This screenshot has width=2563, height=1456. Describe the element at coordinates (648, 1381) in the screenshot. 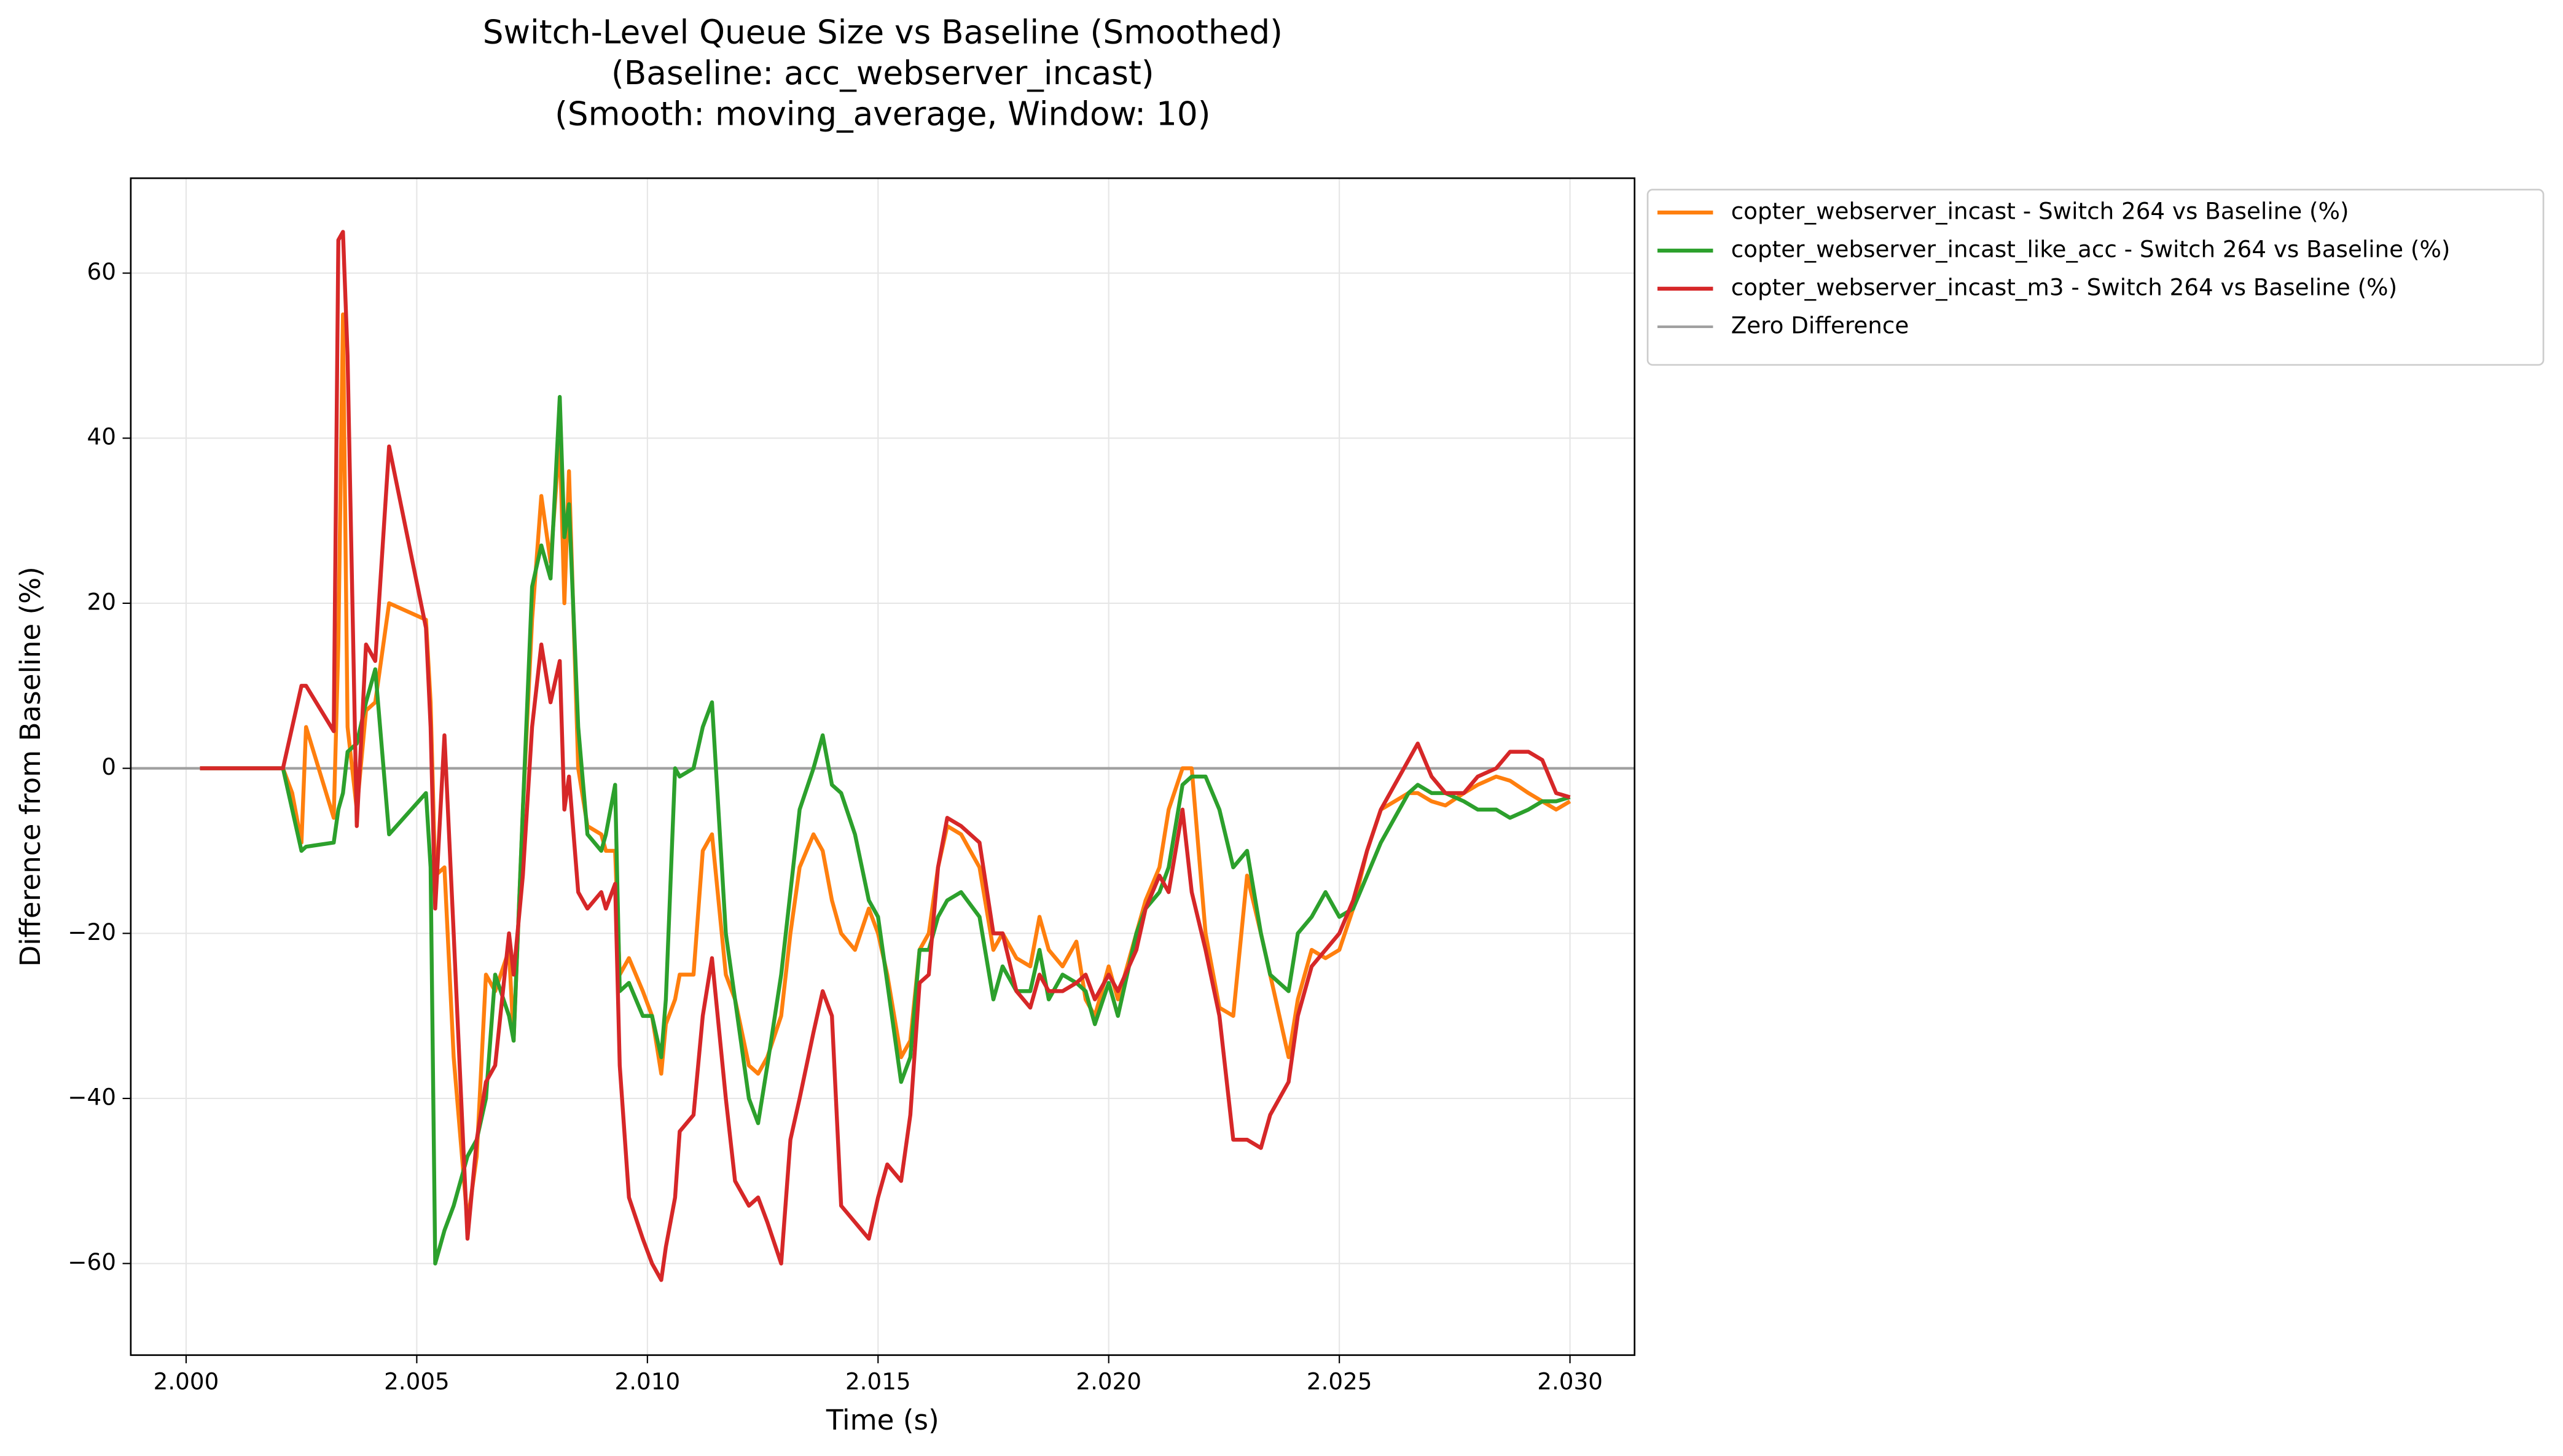

I see `x-tick-label: 2.010` at that location.